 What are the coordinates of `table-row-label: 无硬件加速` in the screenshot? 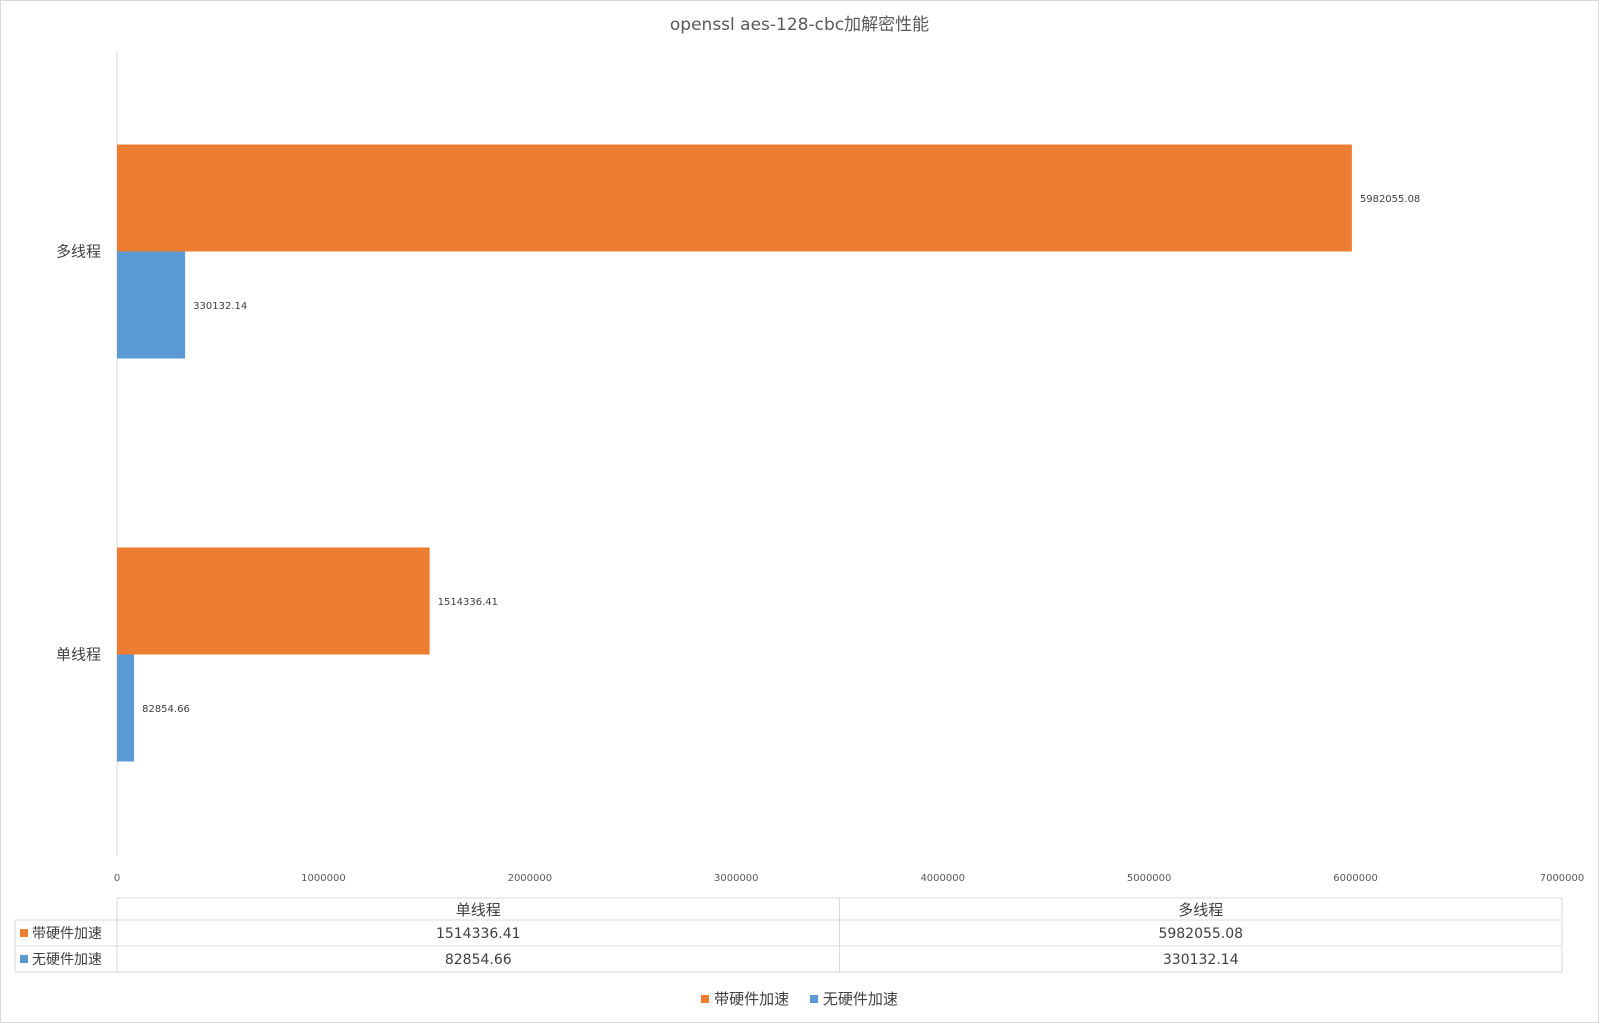 It's located at (67, 960).